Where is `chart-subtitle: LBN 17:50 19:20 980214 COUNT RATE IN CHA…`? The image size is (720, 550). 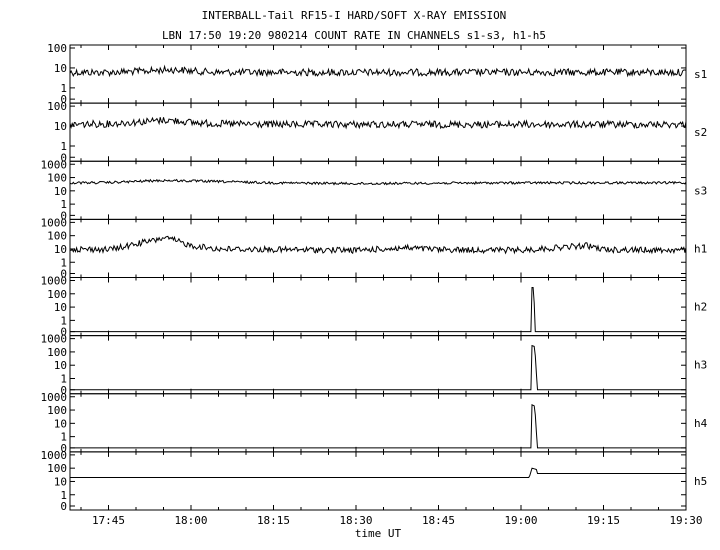 chart-subtitle: LBN 17:50 19:20 980214 COUNT RATE IN CHA… is located at coordinates (354, 35).